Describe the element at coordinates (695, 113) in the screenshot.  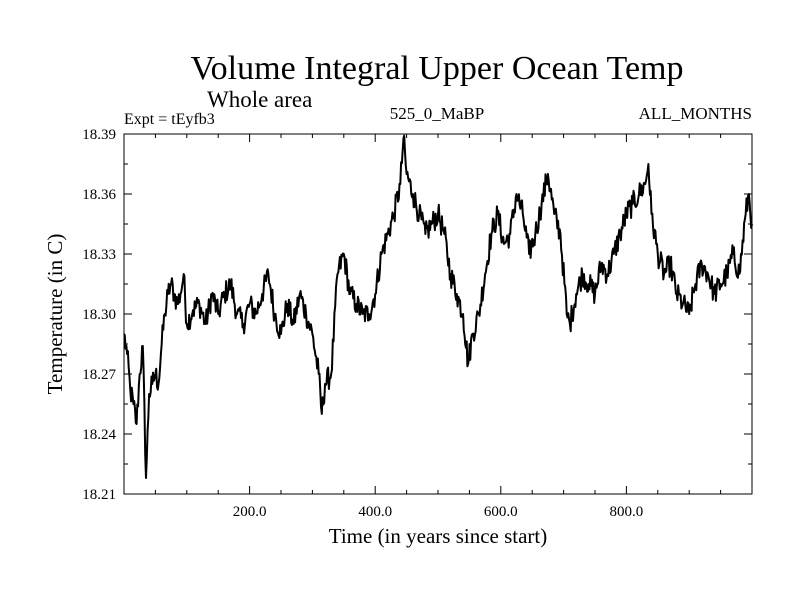
I see `months-label: ALL_MONTHS` at that location.